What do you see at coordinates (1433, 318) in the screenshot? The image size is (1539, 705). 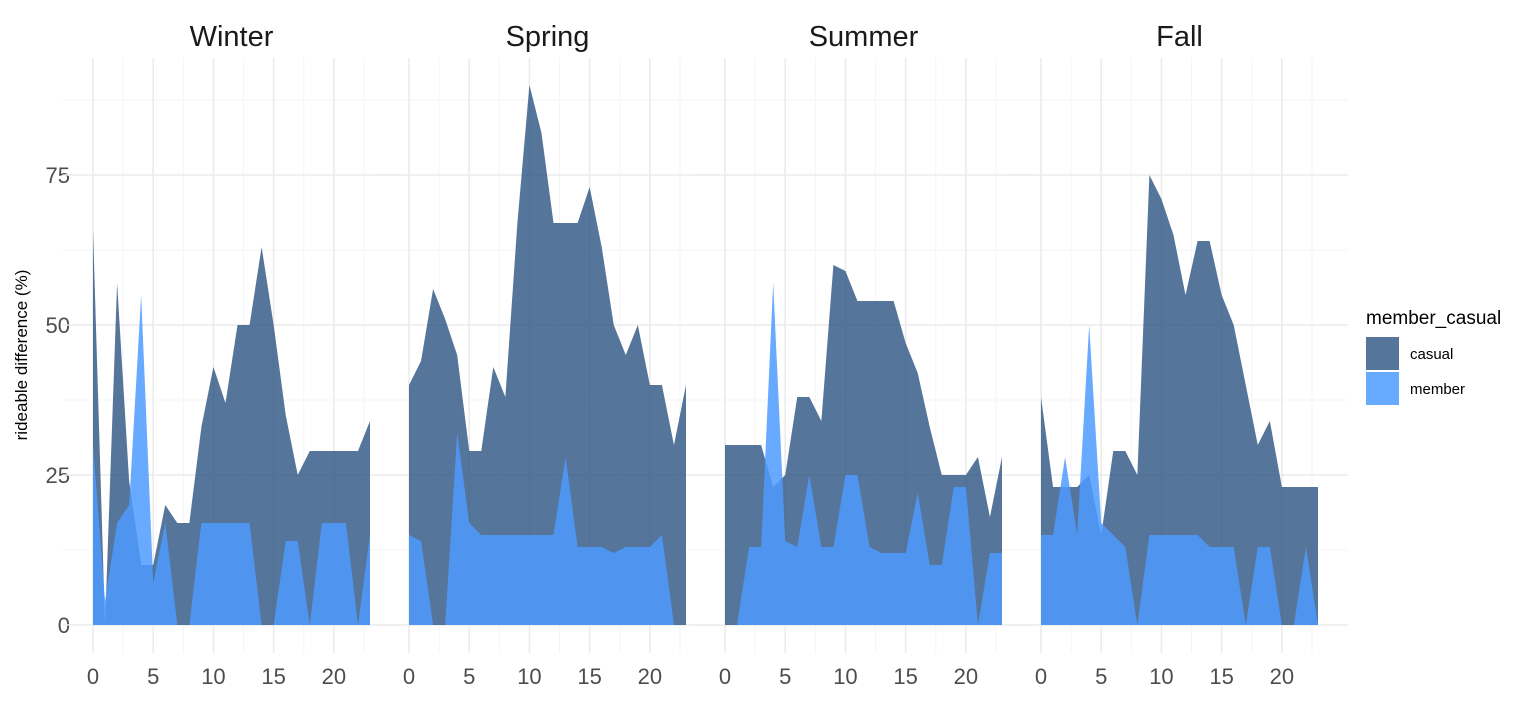 I see `legend-title: member_casual` at bounding box center [1433, 318].